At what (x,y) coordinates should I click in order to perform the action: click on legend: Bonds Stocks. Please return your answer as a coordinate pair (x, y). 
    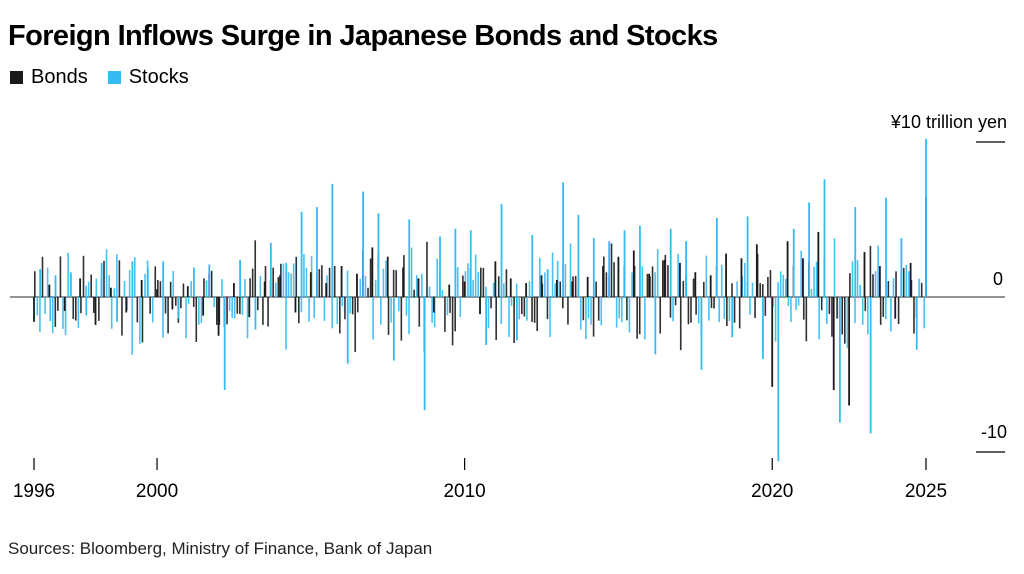
    Looking at the image, I should click on (109, 77).